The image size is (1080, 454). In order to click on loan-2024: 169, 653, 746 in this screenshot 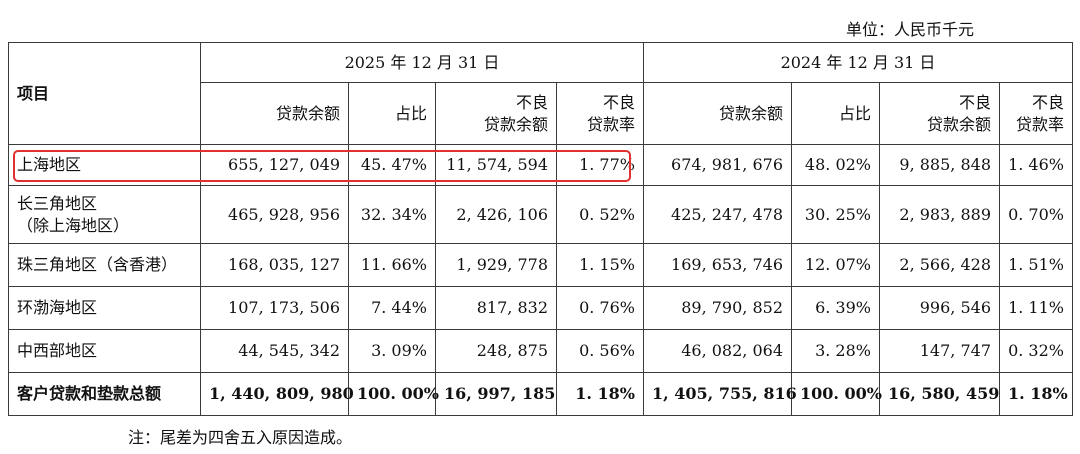, I will do `click(717, 265)`.